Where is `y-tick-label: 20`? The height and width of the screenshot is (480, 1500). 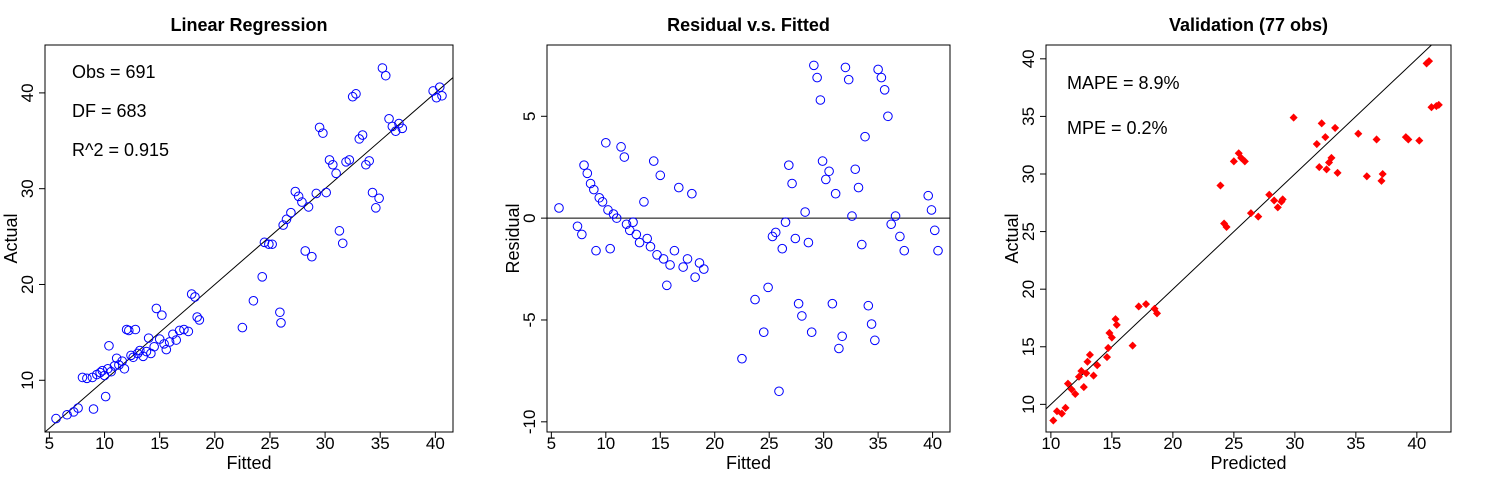 y-tick-label: 20 is located at coordinates (27, 284).